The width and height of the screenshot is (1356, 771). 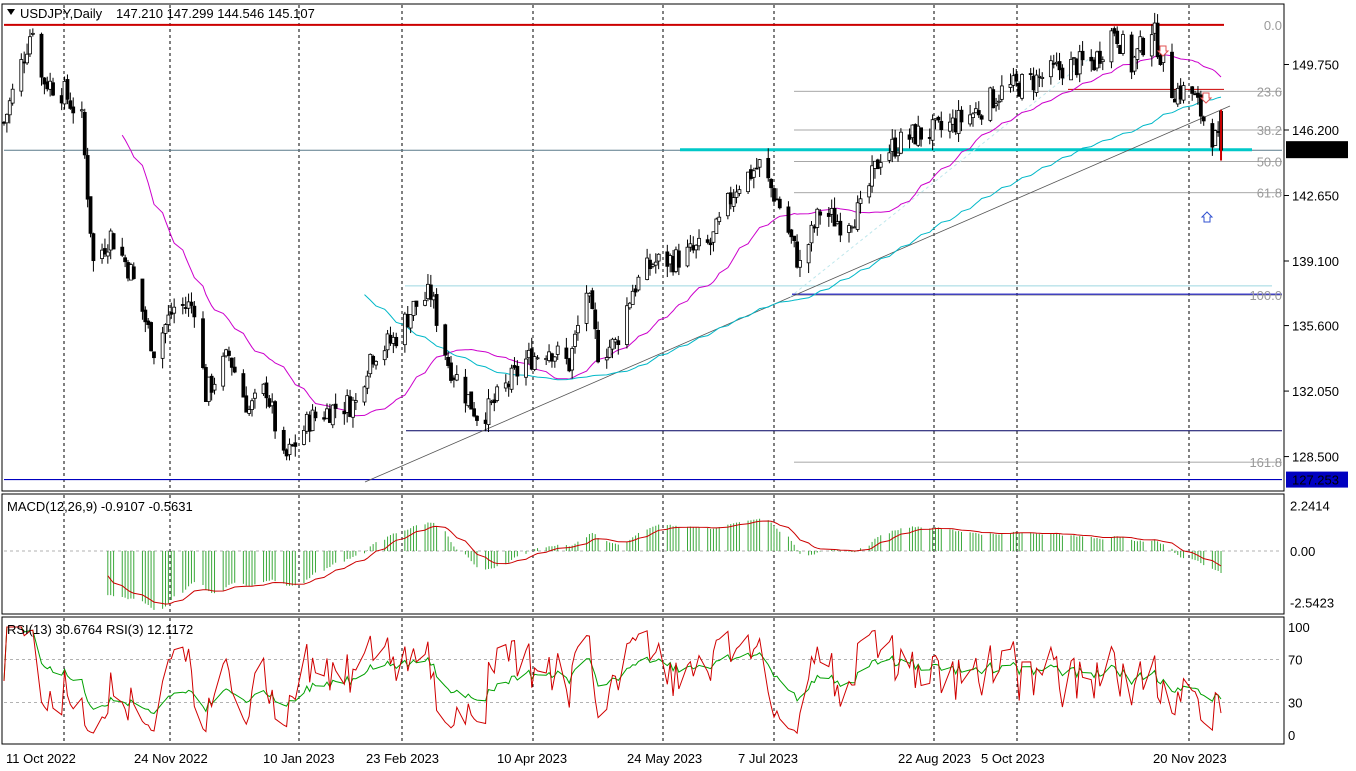 What do you see at coordinates (1190, 758) in the screenshot?
I see `date-label: 20 Nov 2023` at bounding box center [1190, 758].